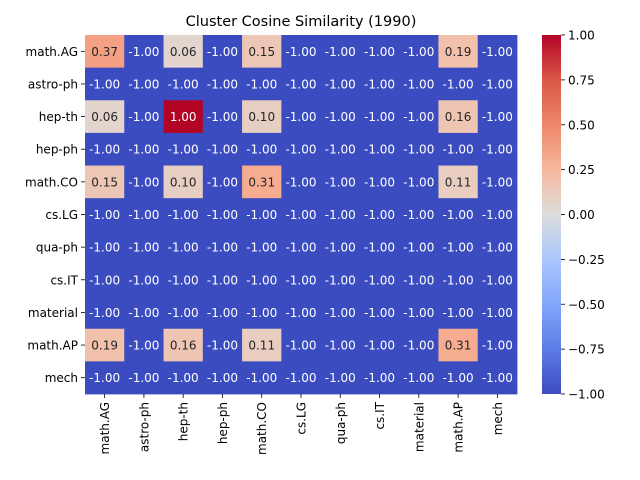  What do you see at coordinates (64, 280) in the screenshot?
I see `row-tick-label: cs.IT` at bounding box center [64, 280].